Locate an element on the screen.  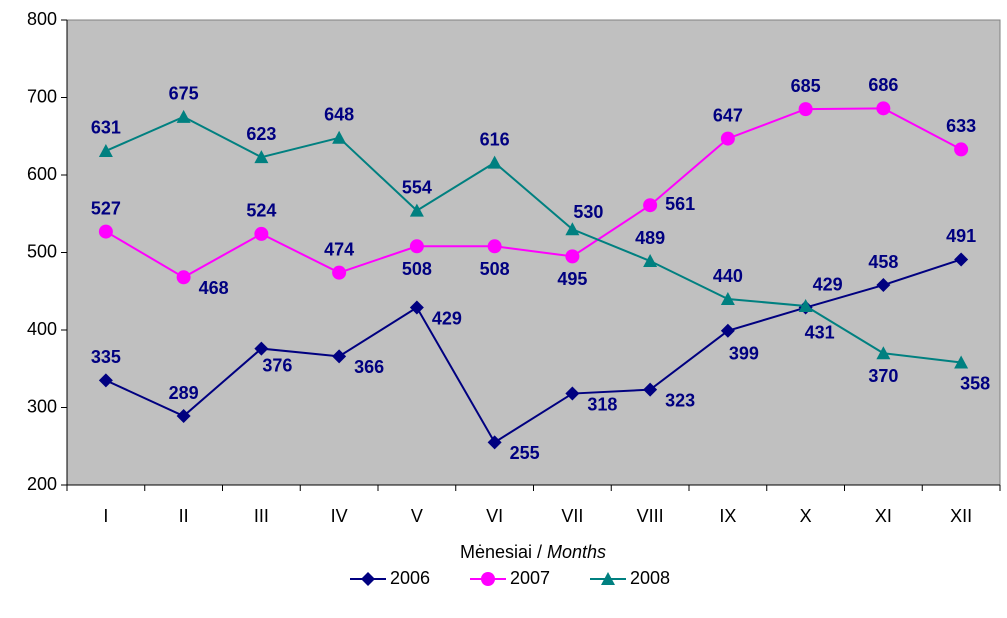
data-label: 647 is located at coordinates (728, 115).